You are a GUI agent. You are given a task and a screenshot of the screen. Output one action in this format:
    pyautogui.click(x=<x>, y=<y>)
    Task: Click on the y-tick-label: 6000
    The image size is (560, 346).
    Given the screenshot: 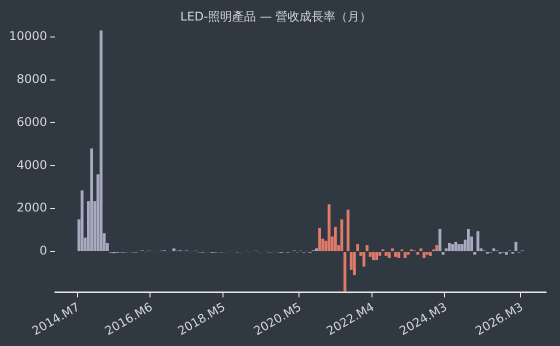 What is the action you would take?
    pyautogui.click(x=32, y=121)
    